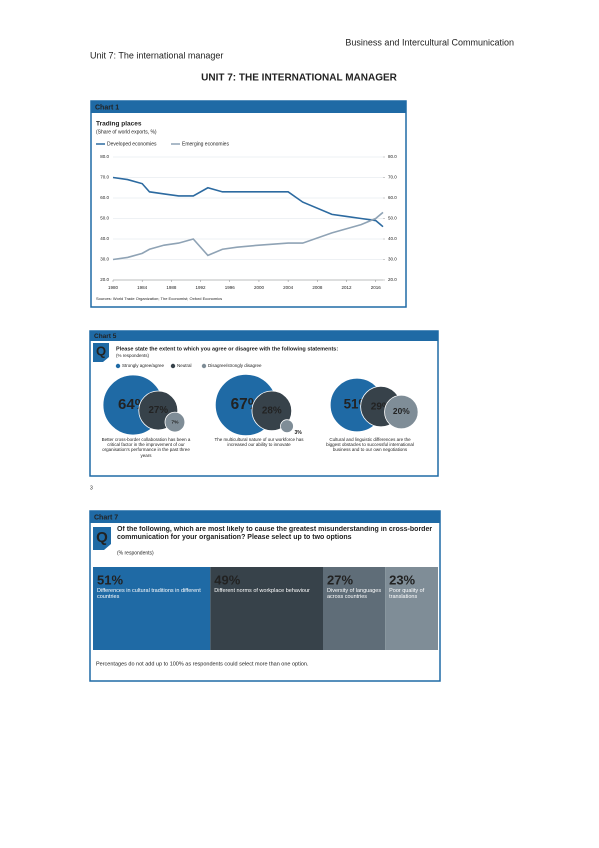  I want to click on bubble-label: 20%, so click(401, 411).